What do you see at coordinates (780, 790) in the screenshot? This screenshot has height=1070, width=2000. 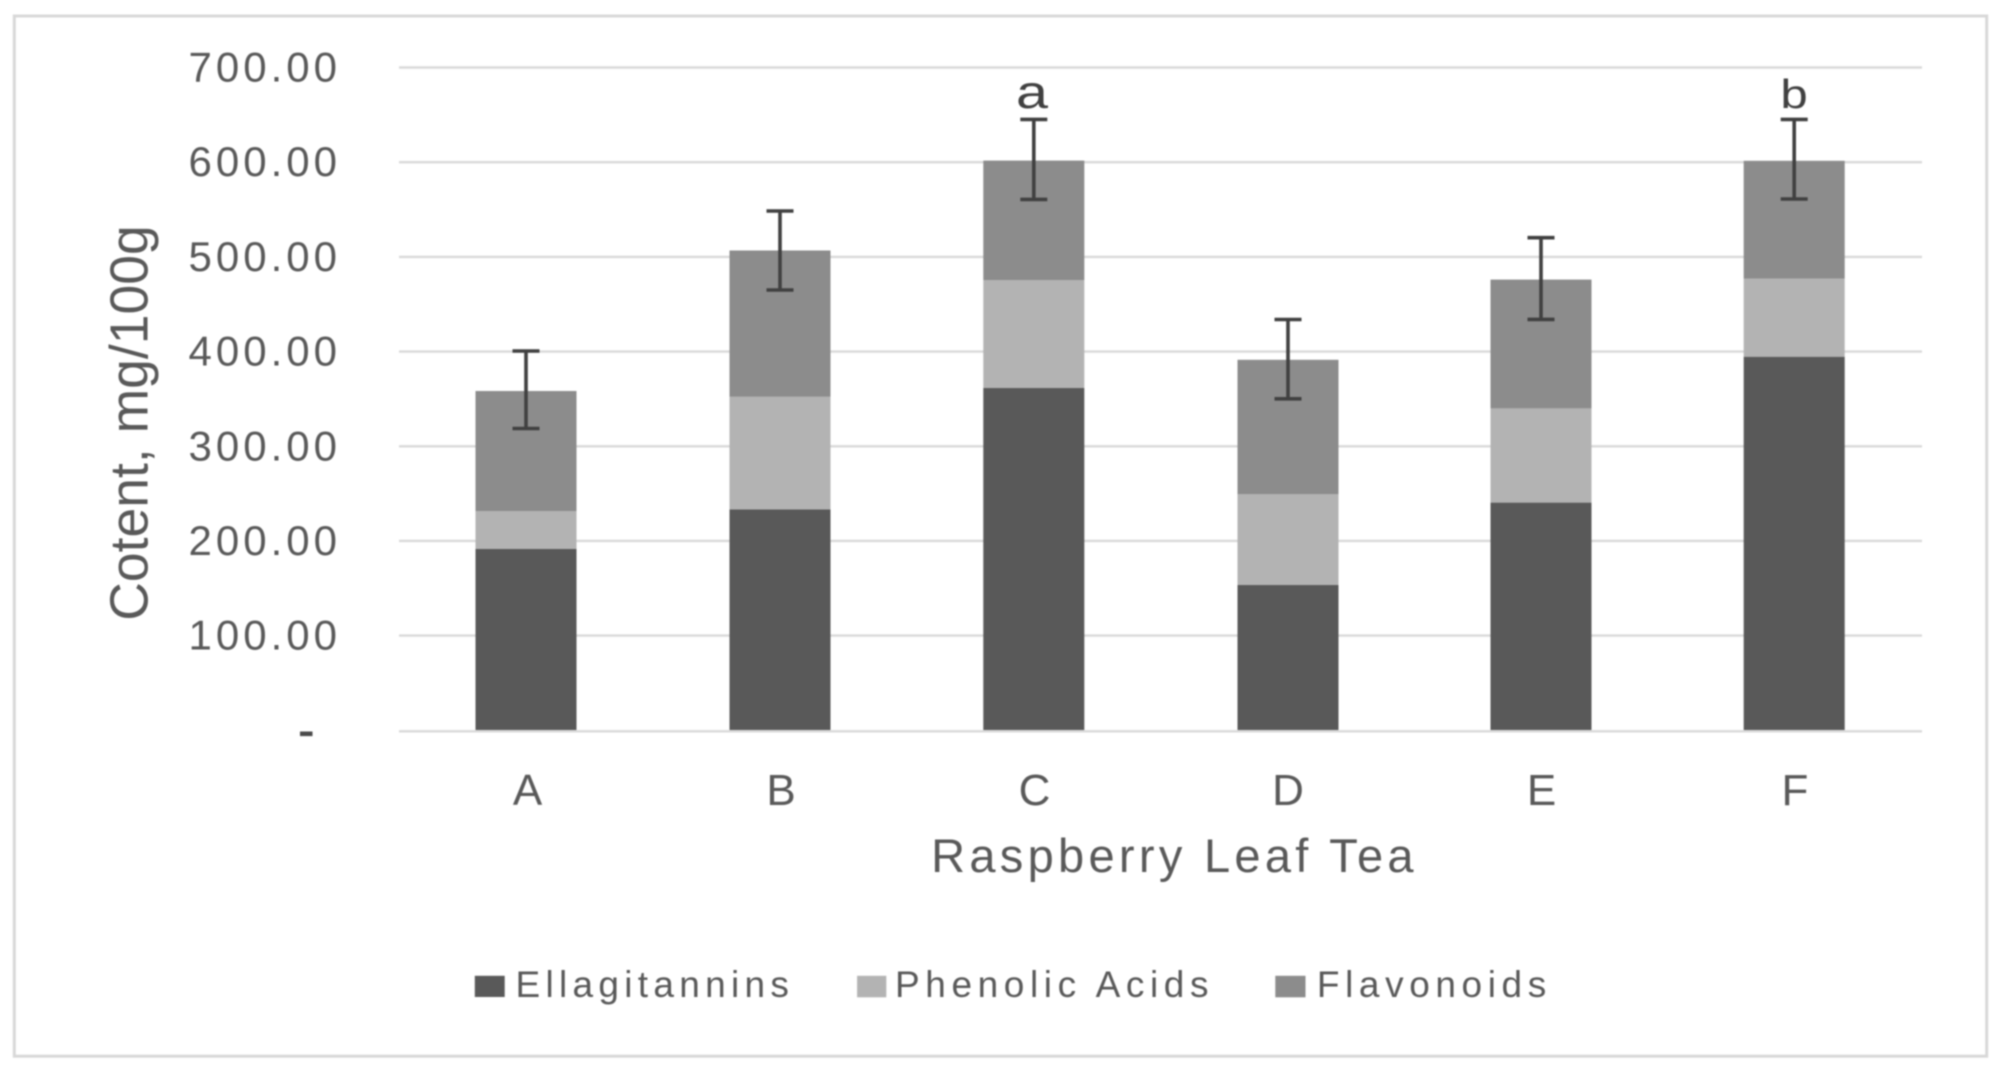 I see `svg-text: B` at bounding box center [780, 790].